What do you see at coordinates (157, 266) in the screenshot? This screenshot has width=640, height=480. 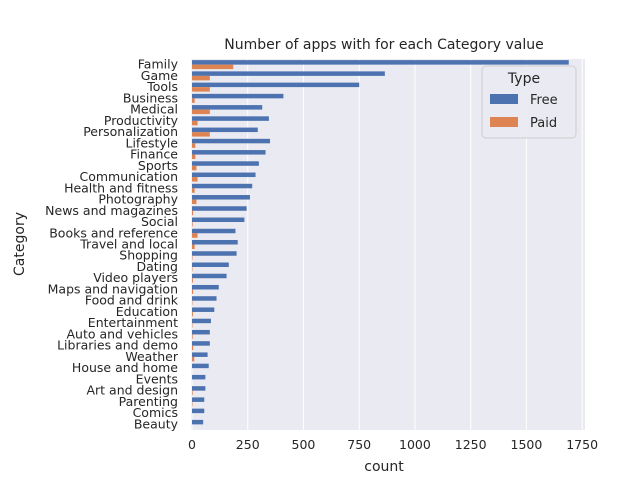 I see `category-label: Dating` at bounding box center [157, 266].